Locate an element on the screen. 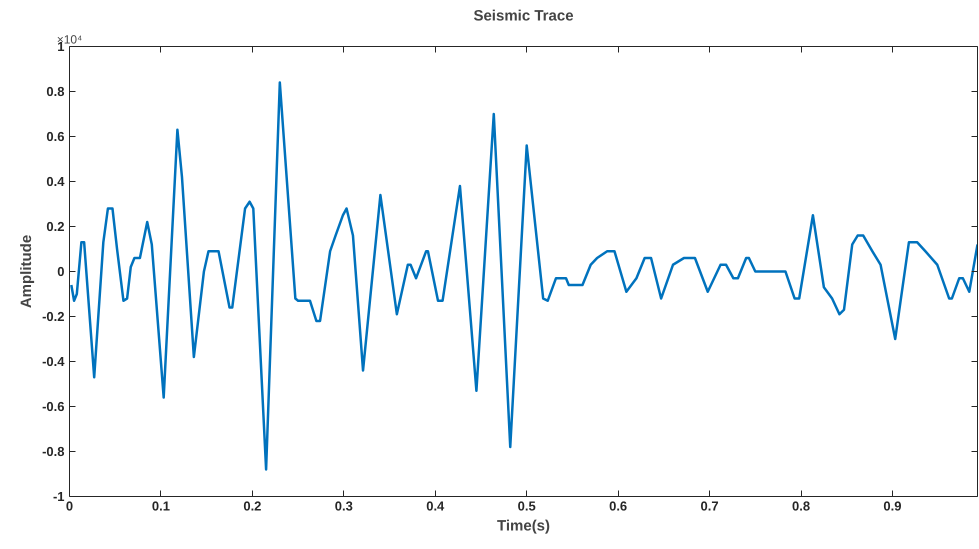 Image resolution: width=979 pixels, height=549 pixels. x-tick-label: 0.9 is located at coordinates (892, 506).